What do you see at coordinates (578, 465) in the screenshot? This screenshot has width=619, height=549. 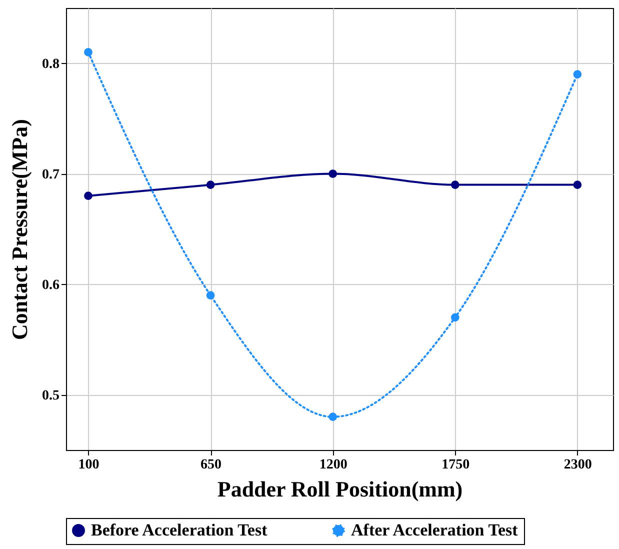 I see `x-tick-label: 2300` at bounding box center [578, 465].